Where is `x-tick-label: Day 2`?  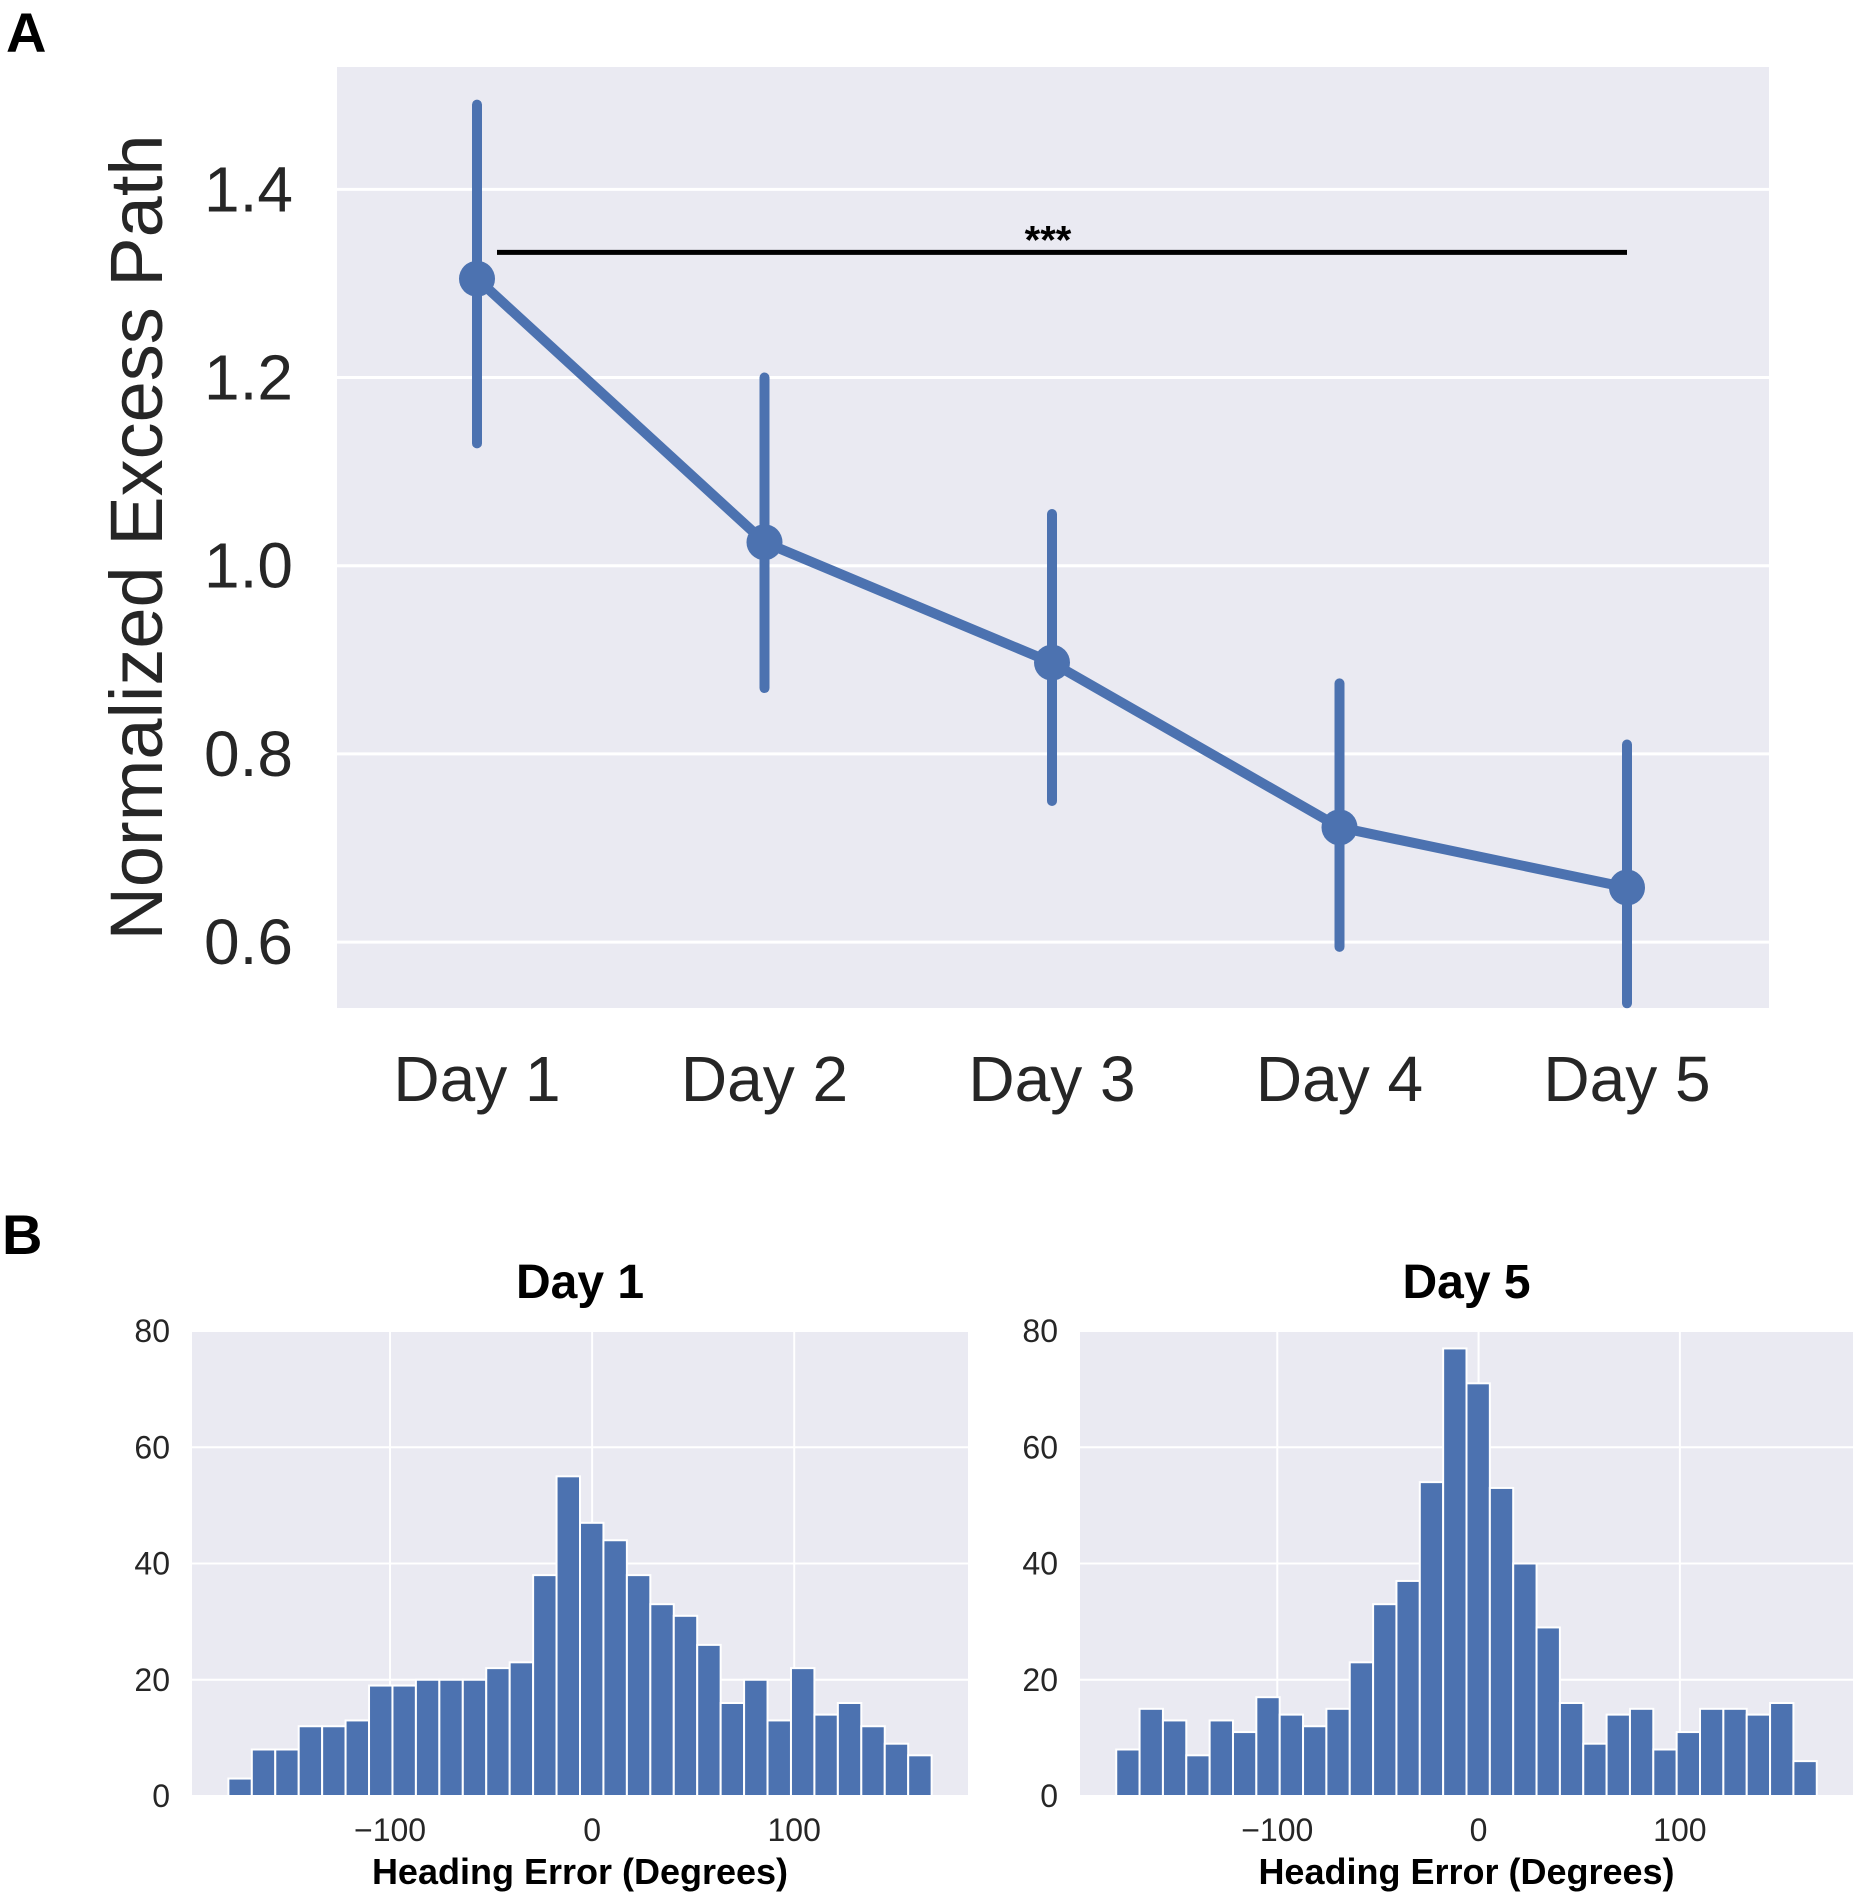
x-tick-label: Day 2 is located at coordinates (764, 1079).